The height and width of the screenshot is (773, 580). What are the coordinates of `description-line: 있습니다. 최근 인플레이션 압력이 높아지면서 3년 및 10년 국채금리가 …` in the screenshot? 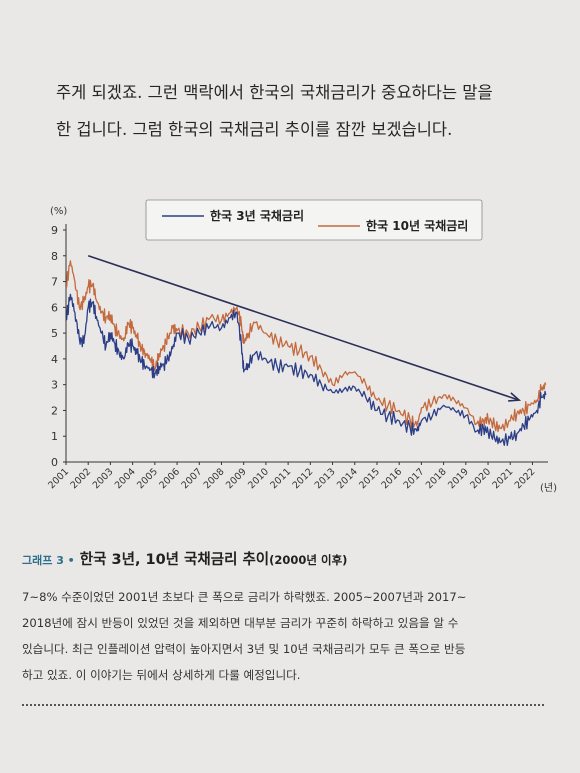 It's located at (244, 649).